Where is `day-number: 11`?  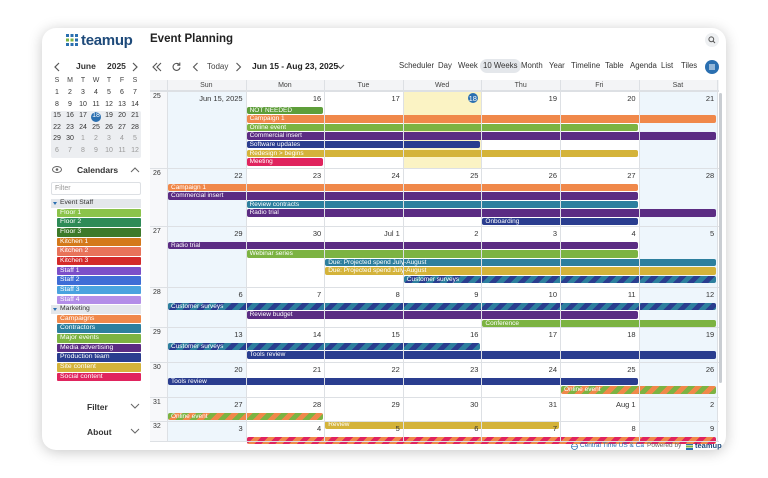 day-number: 11 is located at coordinates (631, 294).